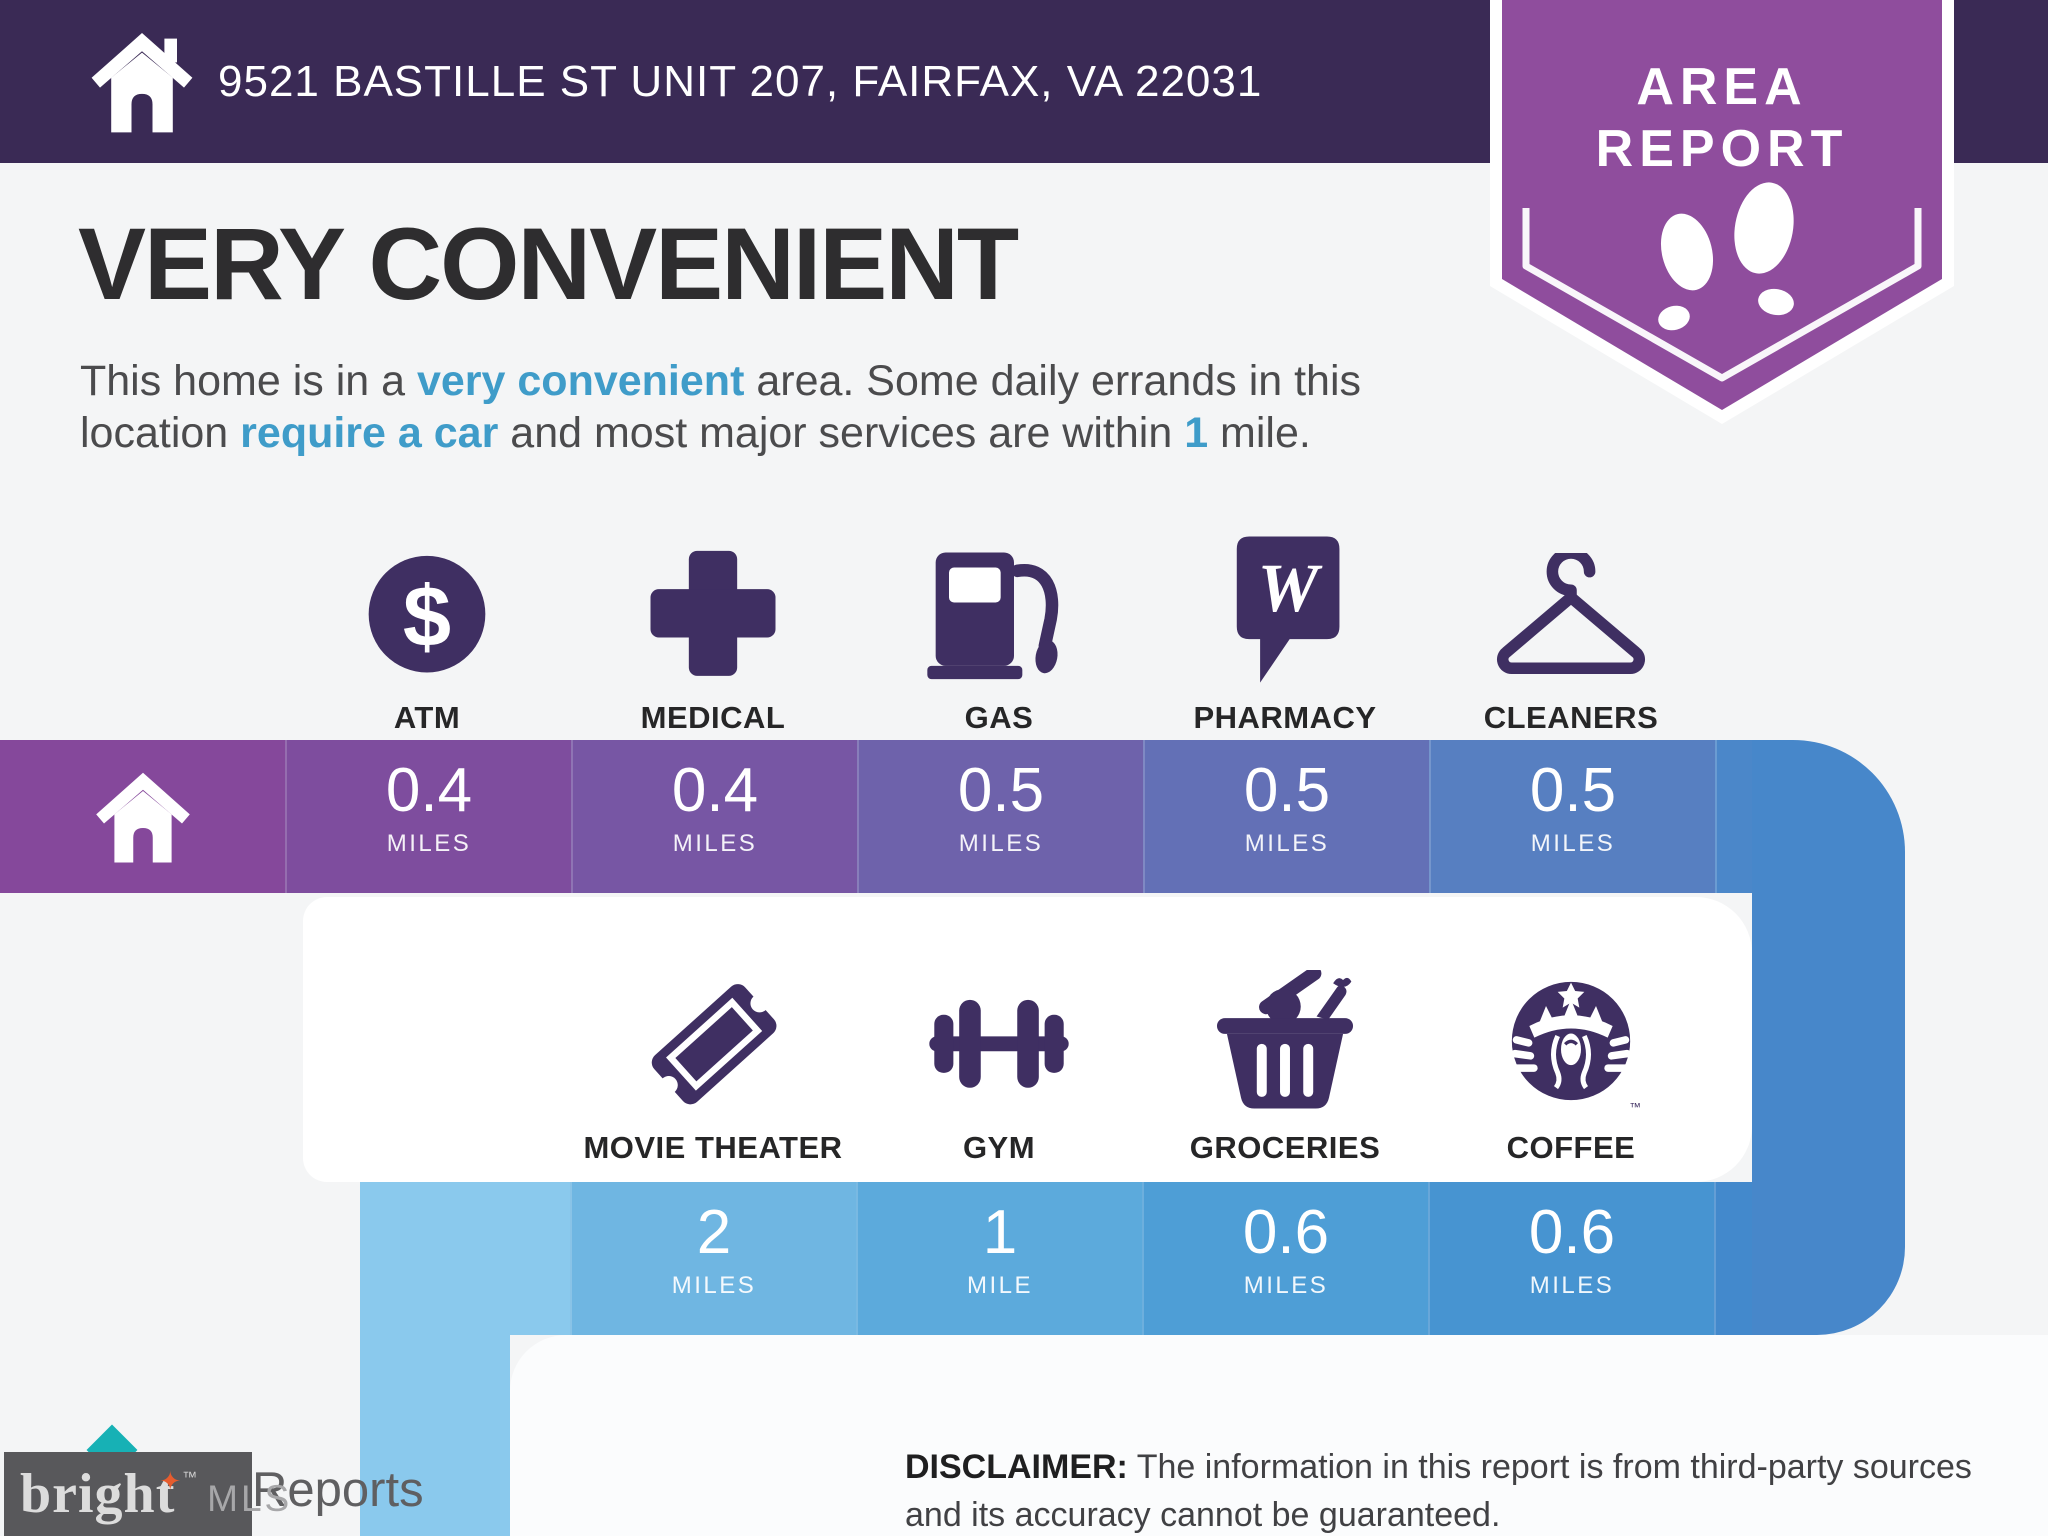 The width and height of the screenshot is (2048, 1536). Describe the element at coordinates (999, 1147) in the screenshot. I see `amenity-label: GYM` at that location.